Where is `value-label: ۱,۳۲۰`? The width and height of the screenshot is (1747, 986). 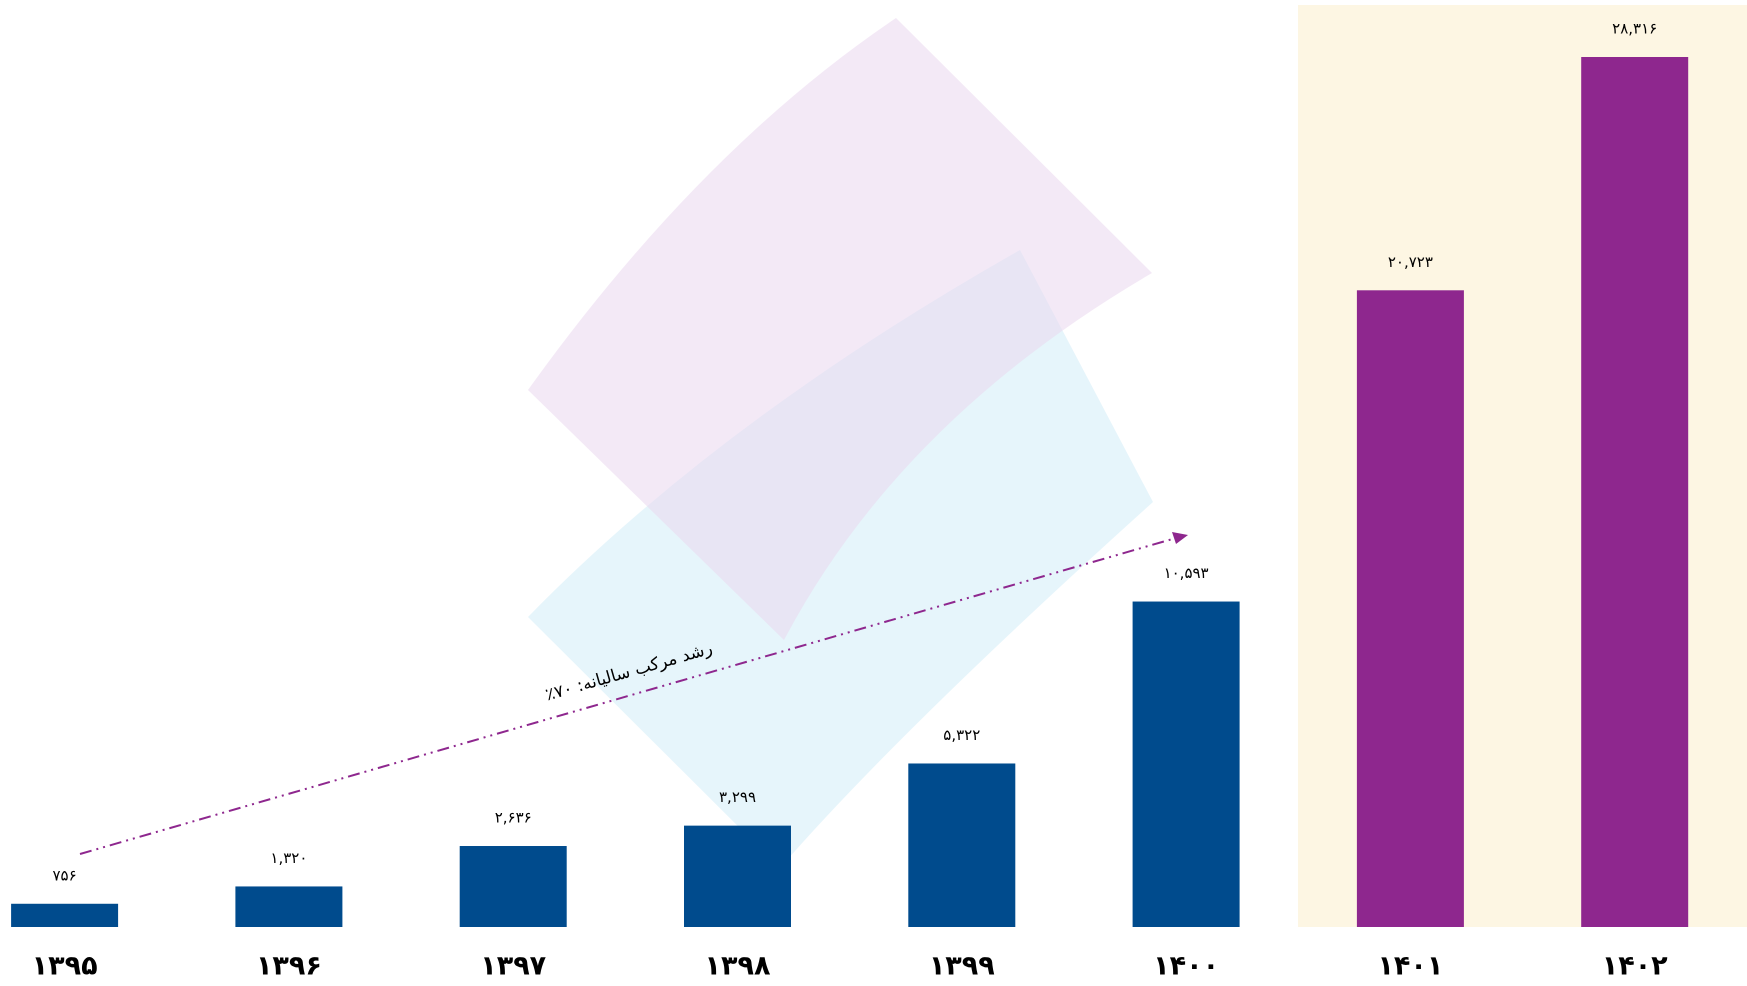
value-label: ۱,۳۲۰ is located at coordinates (288, 858).